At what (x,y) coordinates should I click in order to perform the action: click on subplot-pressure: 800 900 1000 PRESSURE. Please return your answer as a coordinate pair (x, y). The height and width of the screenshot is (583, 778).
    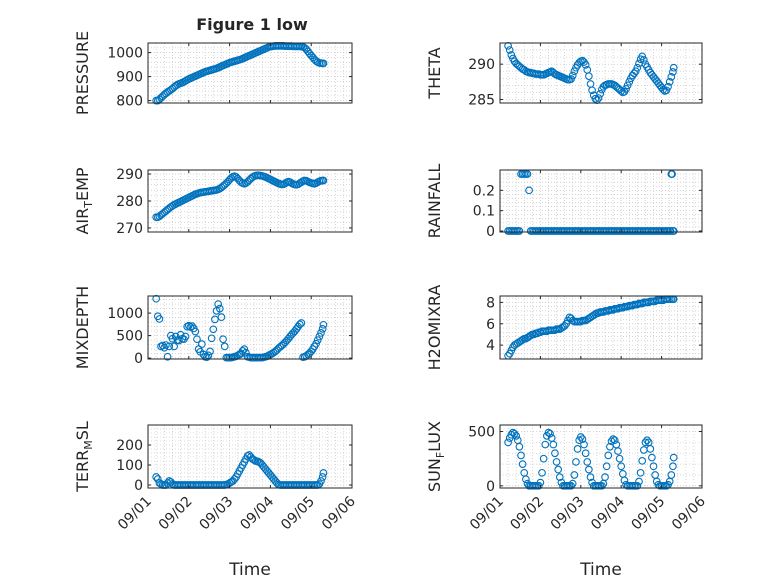
    Looking at the image, I should click on (213, 73).